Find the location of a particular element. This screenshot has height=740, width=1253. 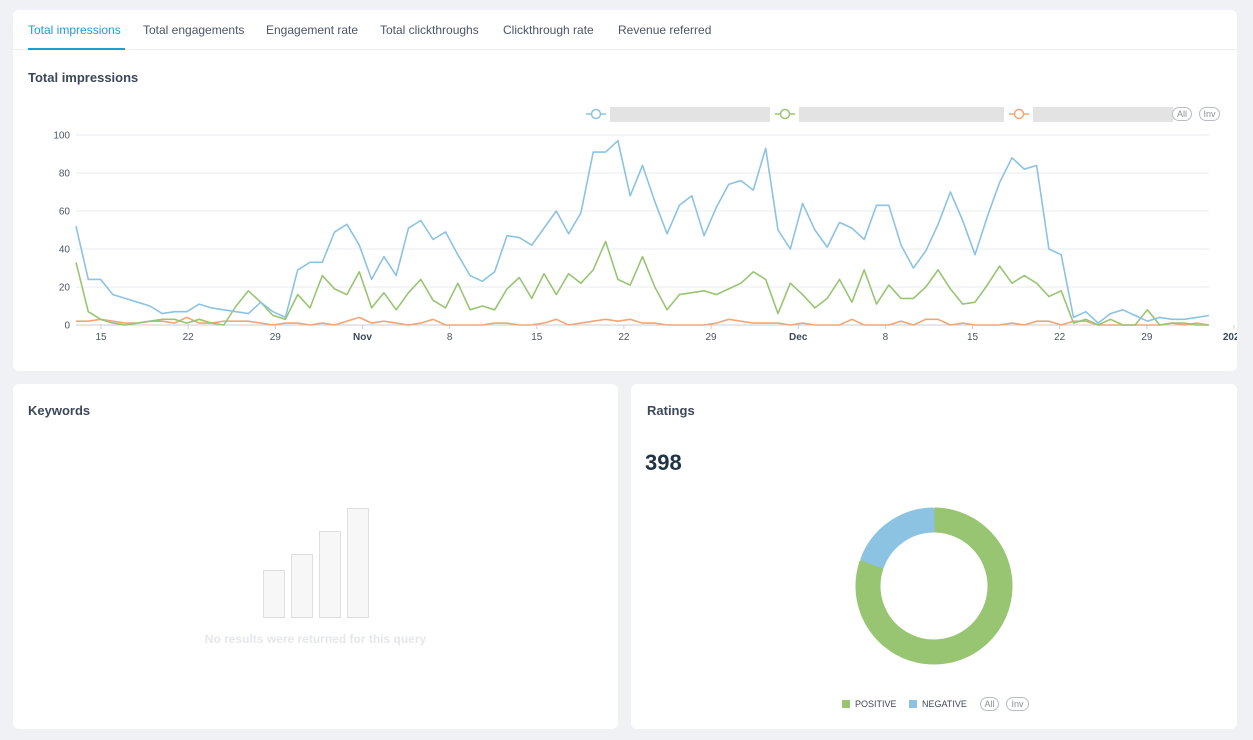

ratings-all-toggle: All is located at coordinates (989, 704).